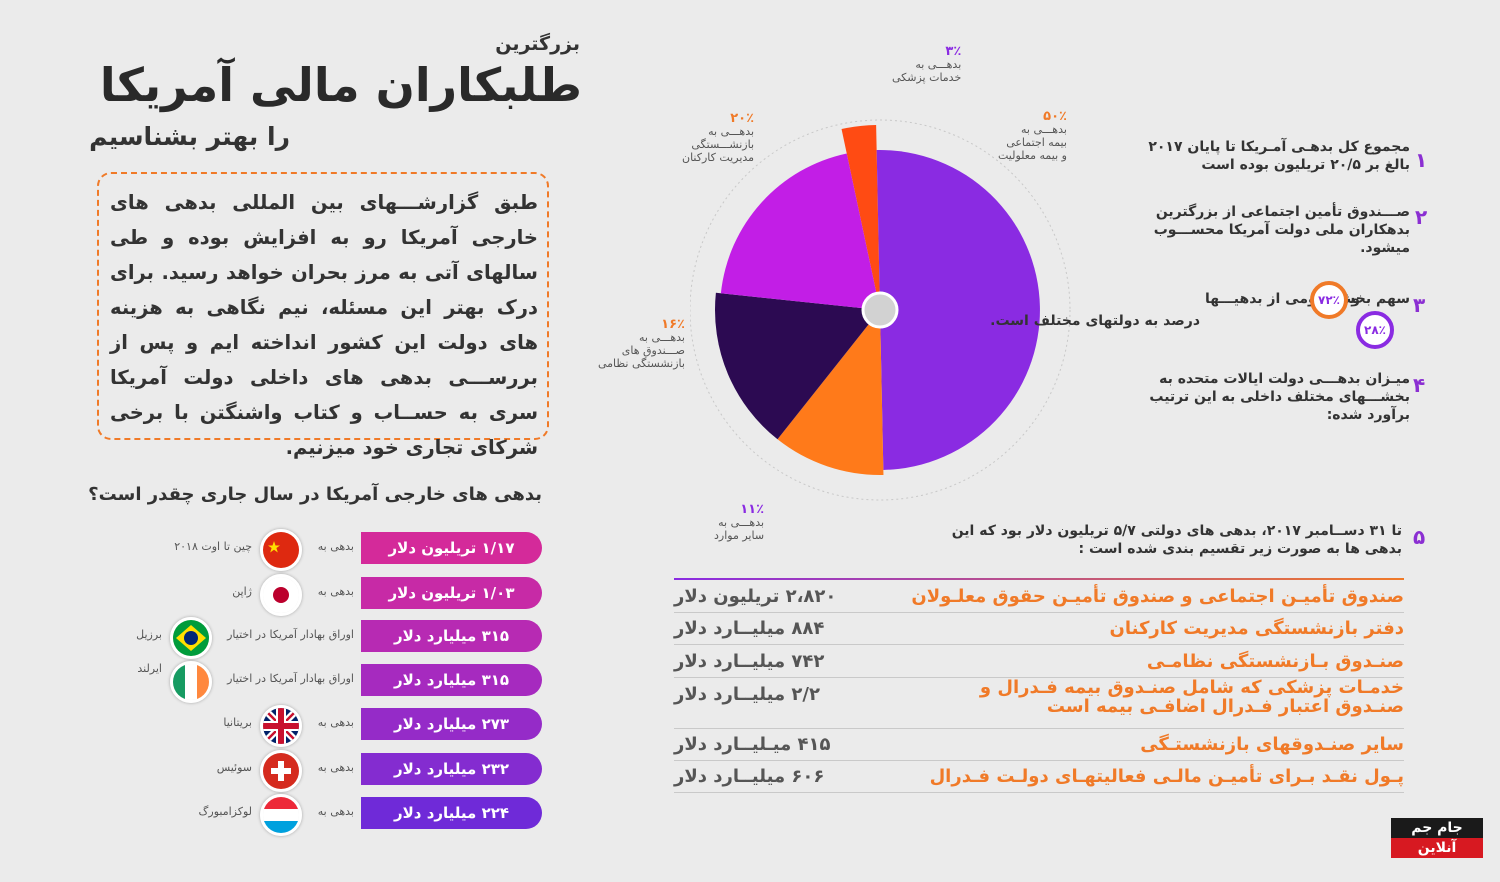 The image size is (1500, 882). Describe the element at coordinates (451, 769) in the screenshot. I see `foreign-debt-bar: ۲۳۲ میلیارد دلار` at that location.